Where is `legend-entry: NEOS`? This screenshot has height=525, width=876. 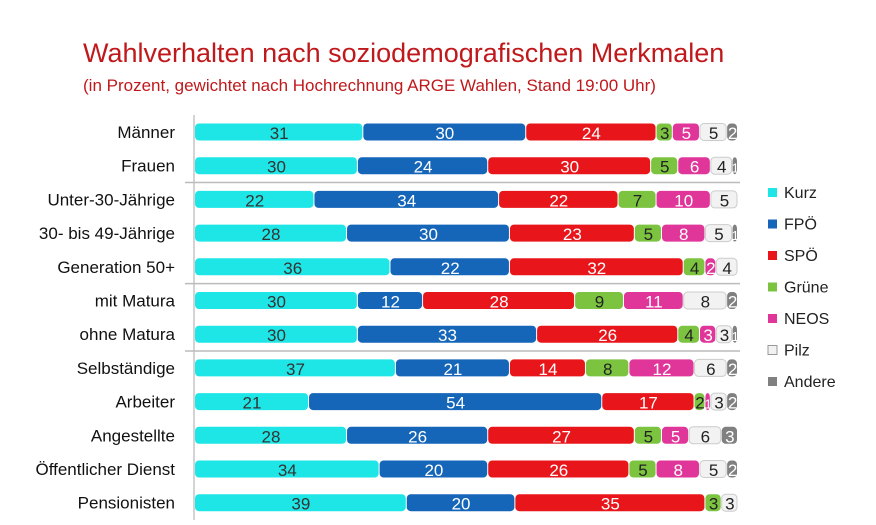 legend-entry: NEOS is located at coordinates (806, 319).